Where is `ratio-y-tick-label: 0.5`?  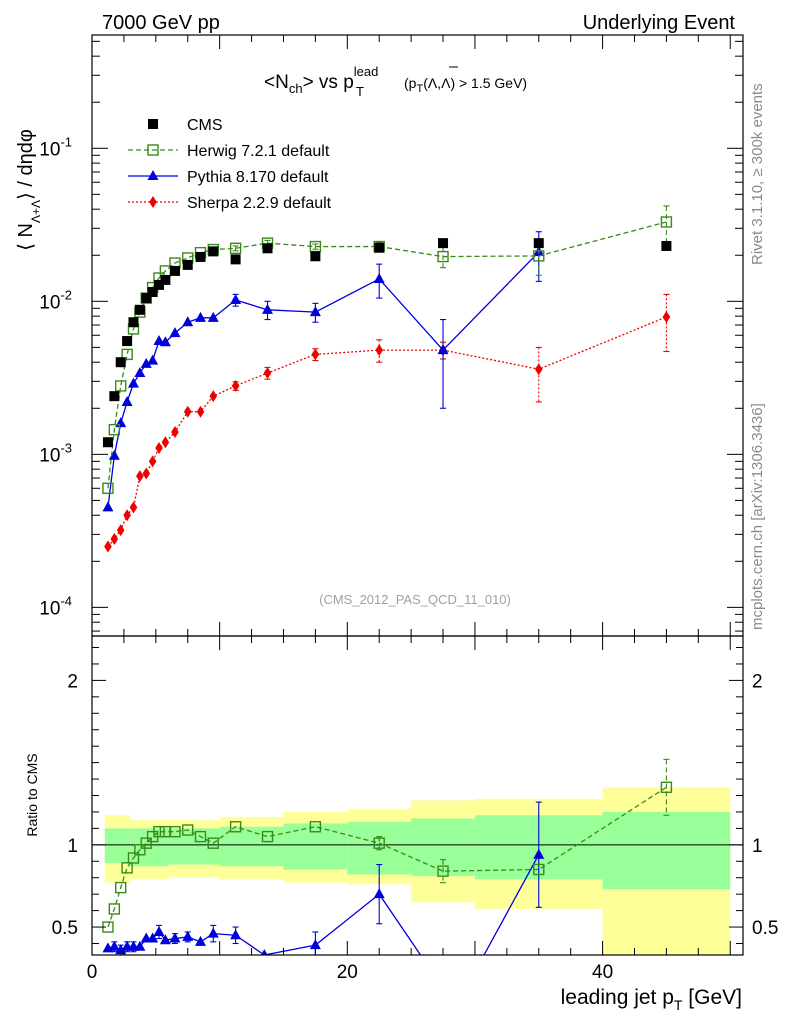
ratio-y-tick-label: 0.5 is located at coordinates (65, 928).